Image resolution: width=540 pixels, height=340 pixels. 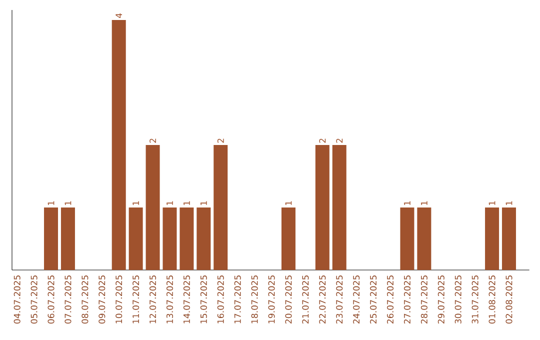 I want to click on x-tick-label: 31.07.2025, so click(x=475, y=299).